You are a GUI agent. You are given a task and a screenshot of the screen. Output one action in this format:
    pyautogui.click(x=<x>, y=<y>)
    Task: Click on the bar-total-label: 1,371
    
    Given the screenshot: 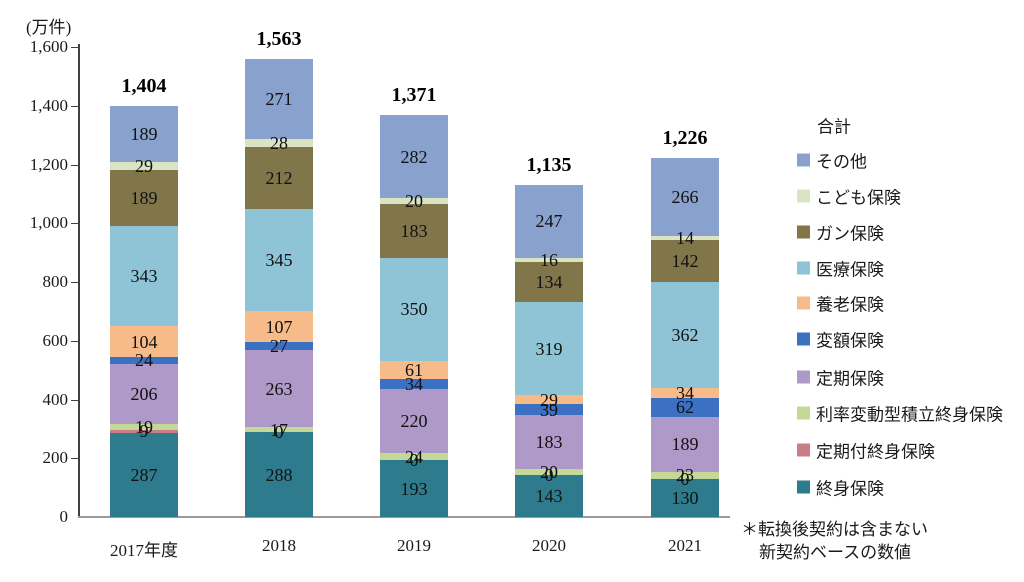 What is the action you would take?
    pyautogui.click(x=414, y=95)
    